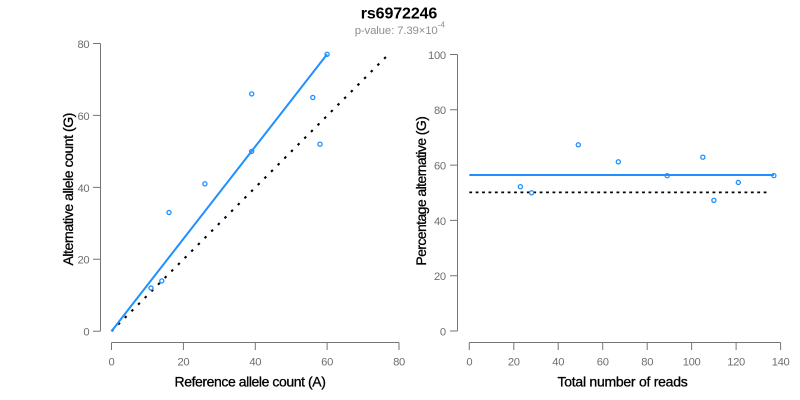 The image size is (800, 400). I want to click on svg-text: p-value: 7.39×10-4, so click(400, 29).